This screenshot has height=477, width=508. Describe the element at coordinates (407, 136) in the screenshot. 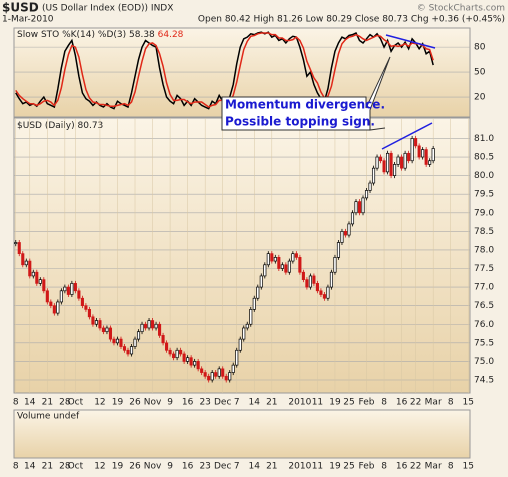

I see `trend-line` at that location.